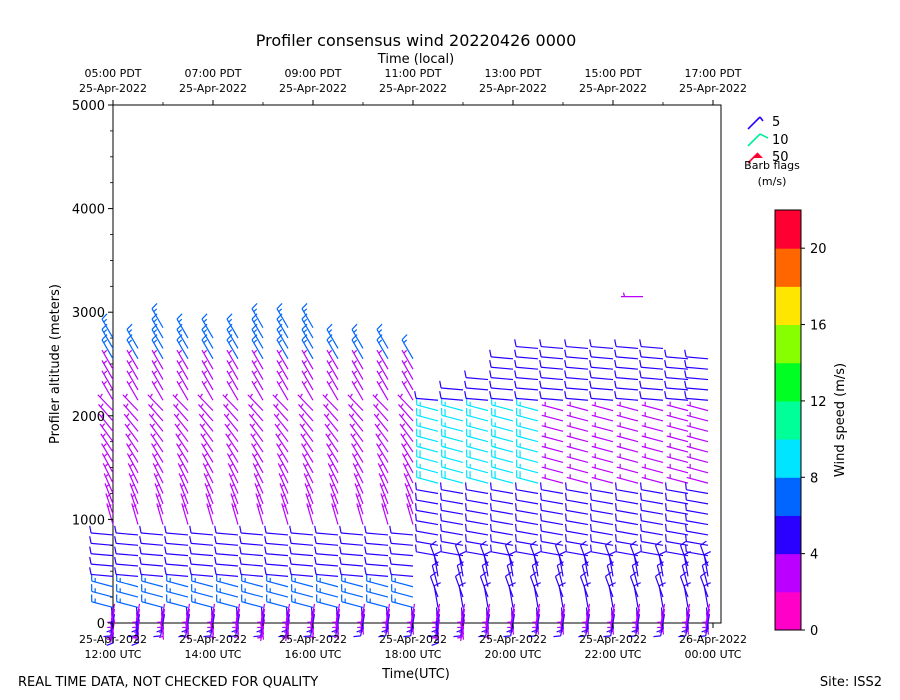 Image resolution: width=900 pixels, height=700 pixels. Describe the element at coordinates (851, 682) in the screenshot. I see `site-label: Site: ISS2` at that location.